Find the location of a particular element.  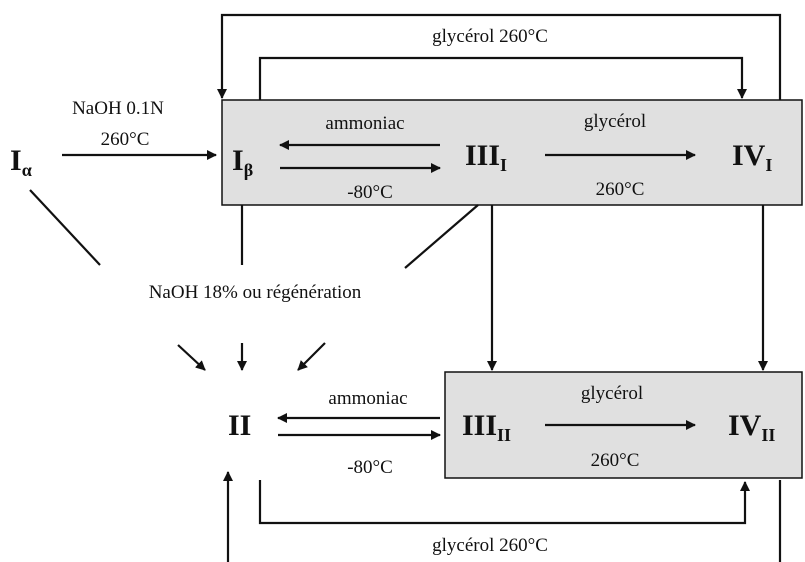

node: IVI is located at coordinates (752, 157).